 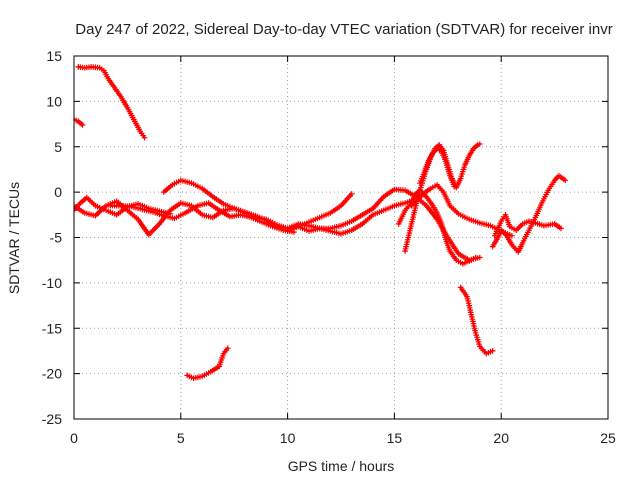 What do you see at coordinates (52, 283) in the screenshot?
I see `y-tick-label: -10` at bounding box center [52, 283].